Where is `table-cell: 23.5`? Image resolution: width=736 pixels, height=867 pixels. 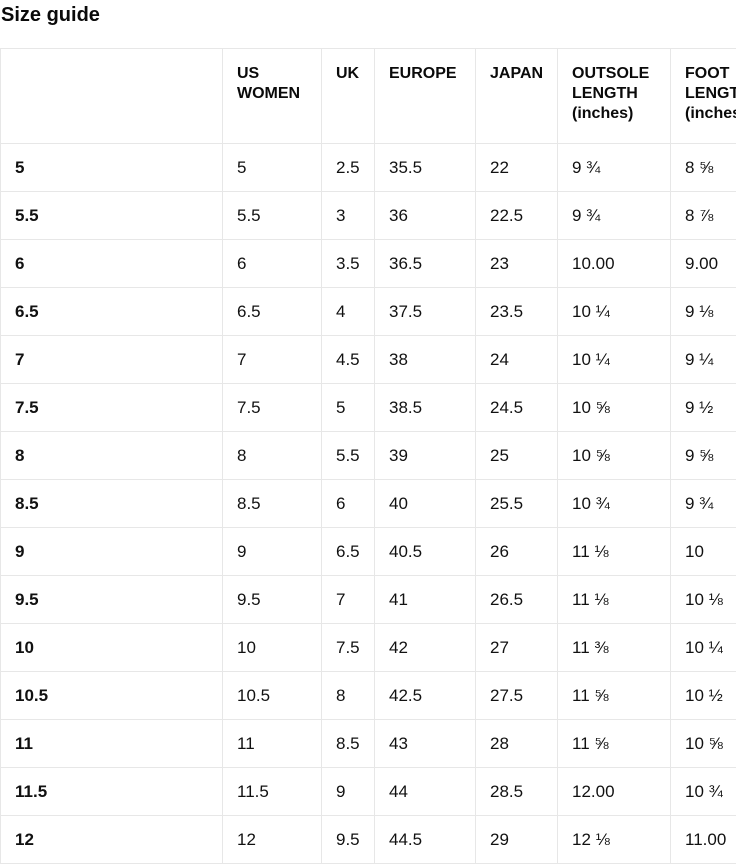
table-cell: 23.5 is located at coordinates (516, 311).